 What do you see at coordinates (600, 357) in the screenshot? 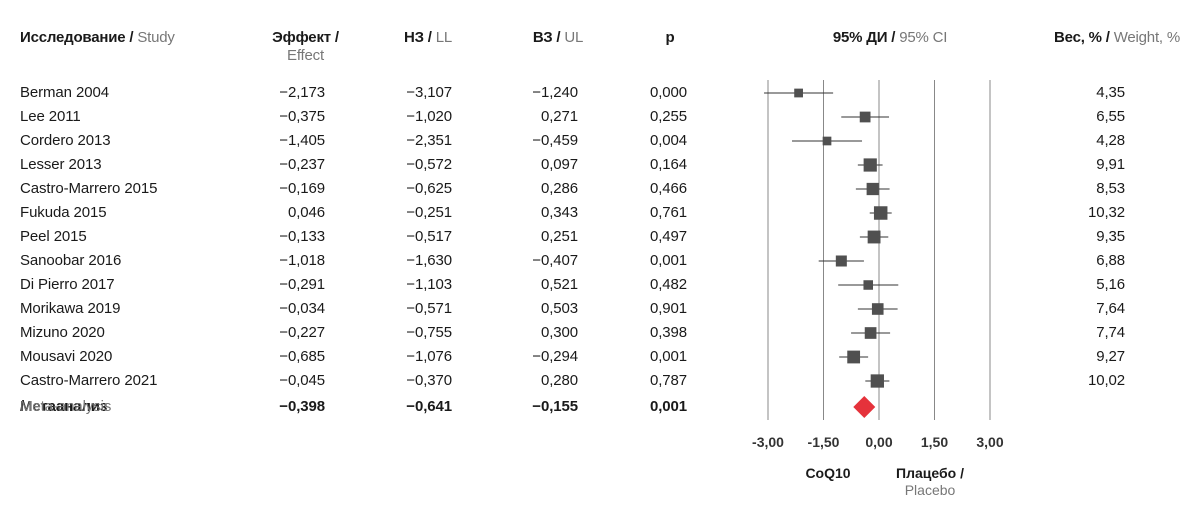
I see `table-row: Mousavi 2020 −0,685 −1,076 −0,294 0,001 9,27` at bounding box center [600, 357].